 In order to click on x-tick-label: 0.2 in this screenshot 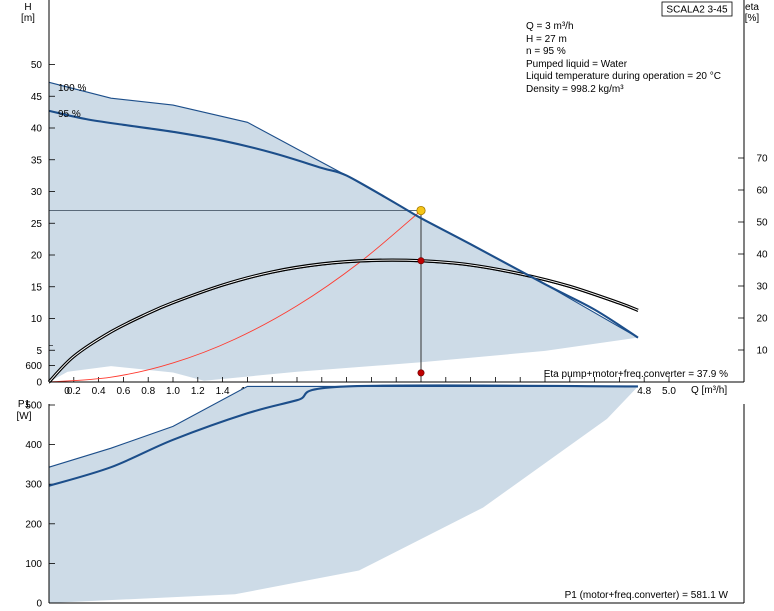, I will do `click(74, 391)`.